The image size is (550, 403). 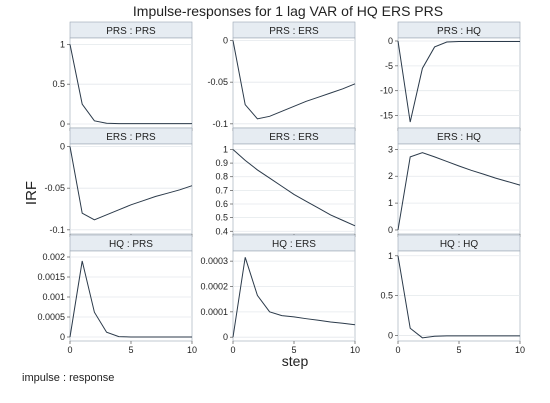 I want to click on panel-title: ERS, so click(x=294, y=137).